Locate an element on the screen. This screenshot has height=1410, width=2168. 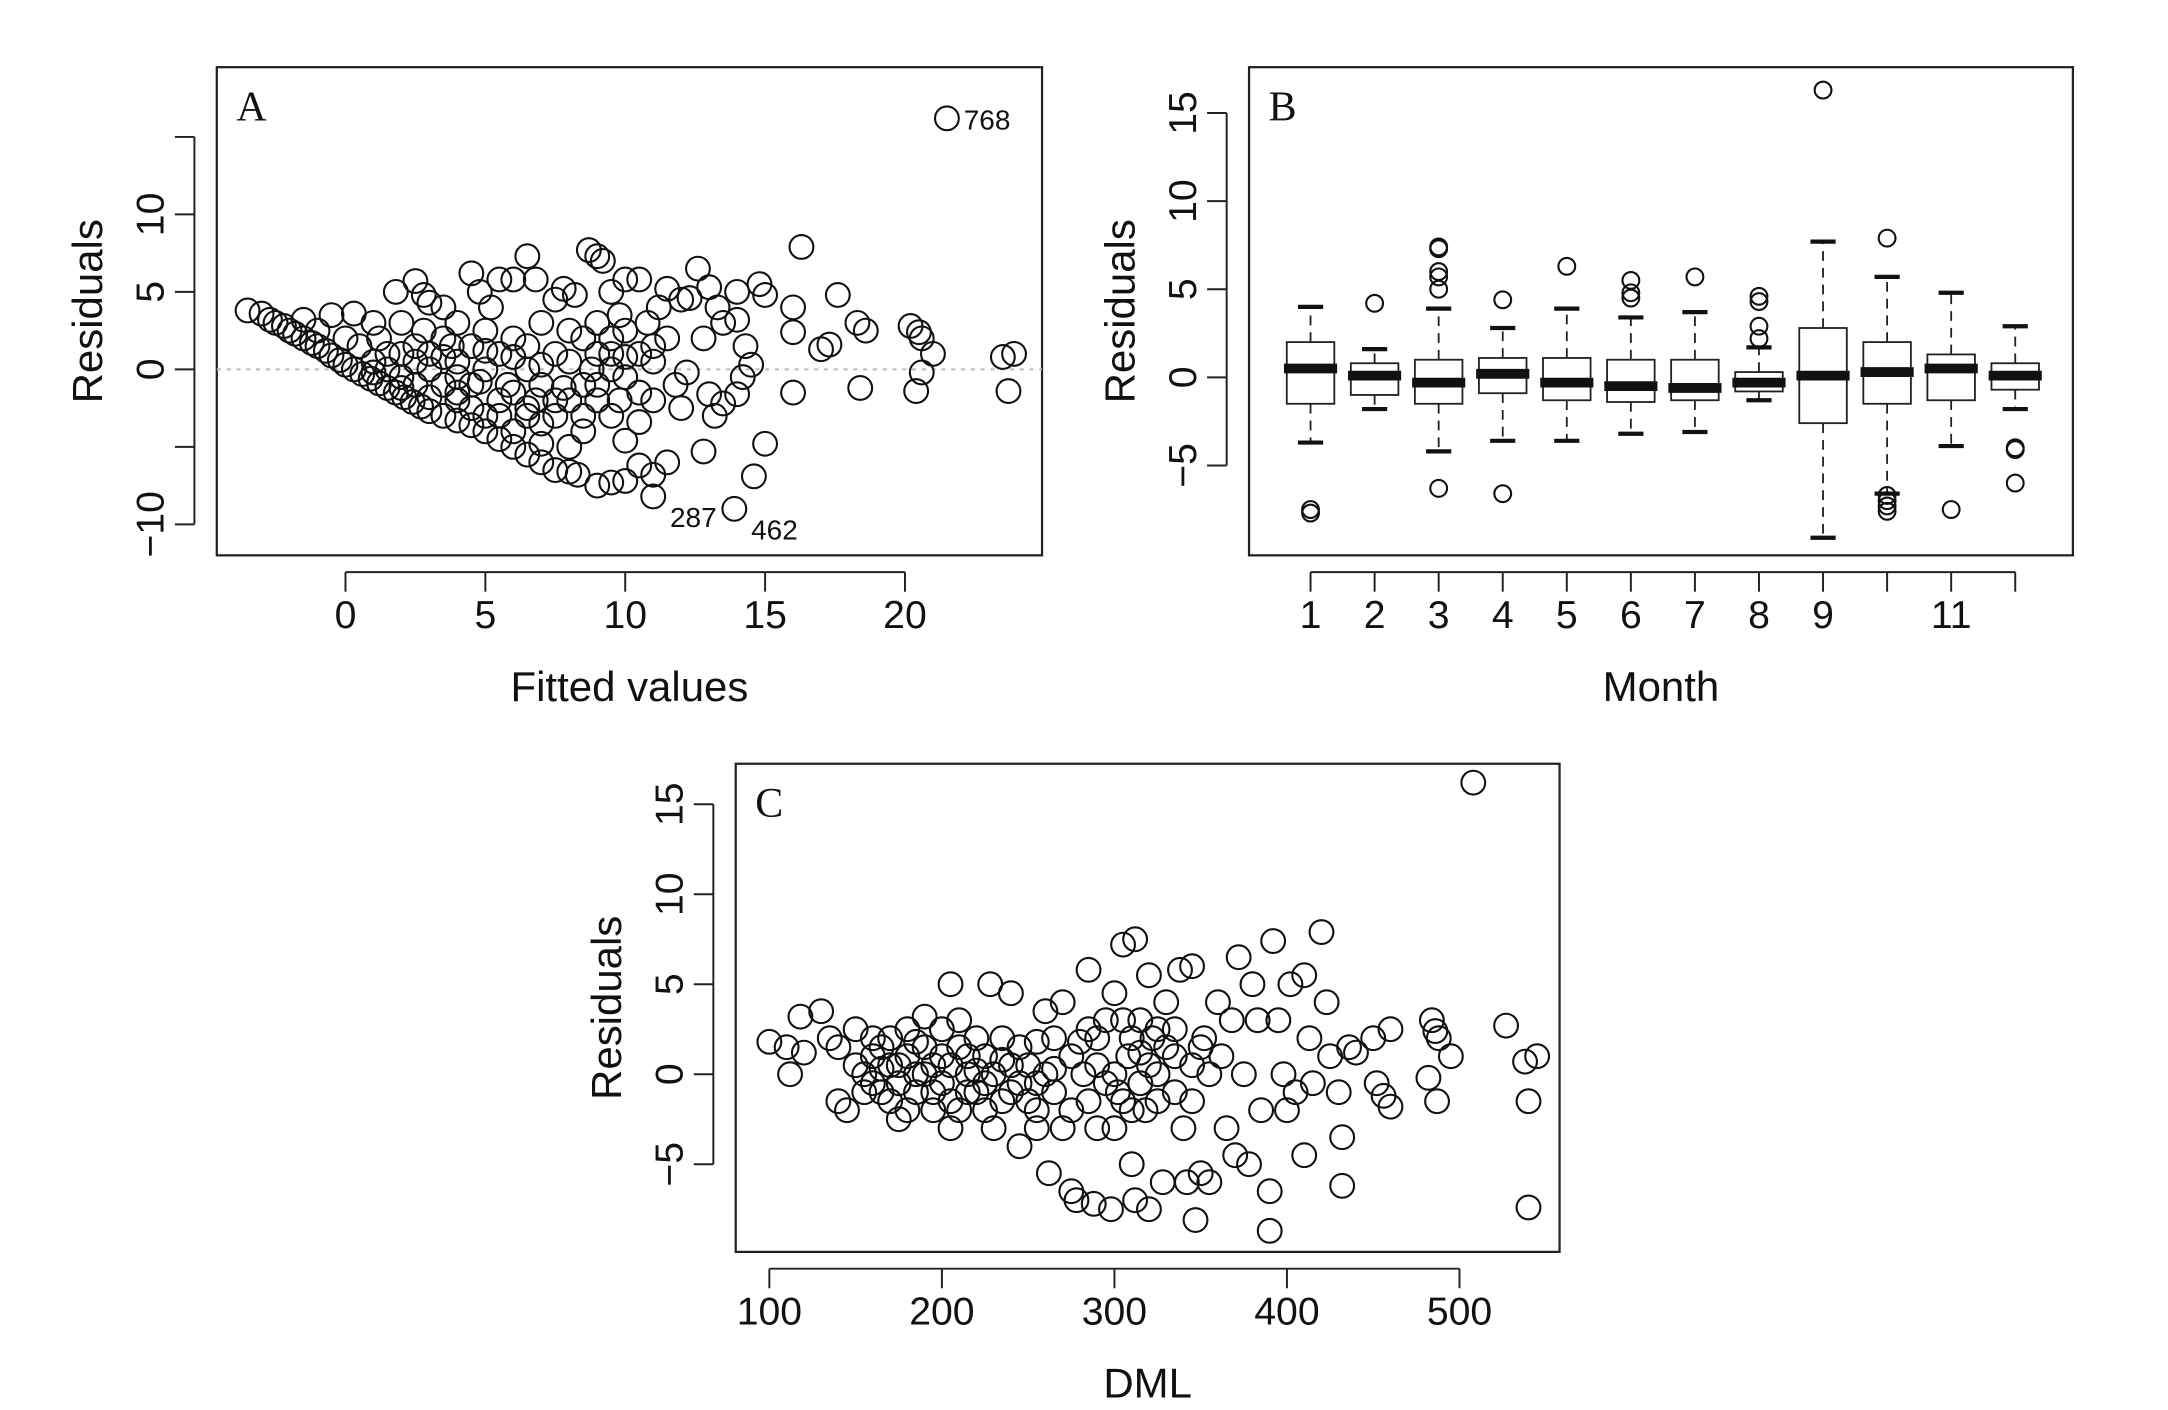
panel-letter: B is located at coordinates (1283, 107).